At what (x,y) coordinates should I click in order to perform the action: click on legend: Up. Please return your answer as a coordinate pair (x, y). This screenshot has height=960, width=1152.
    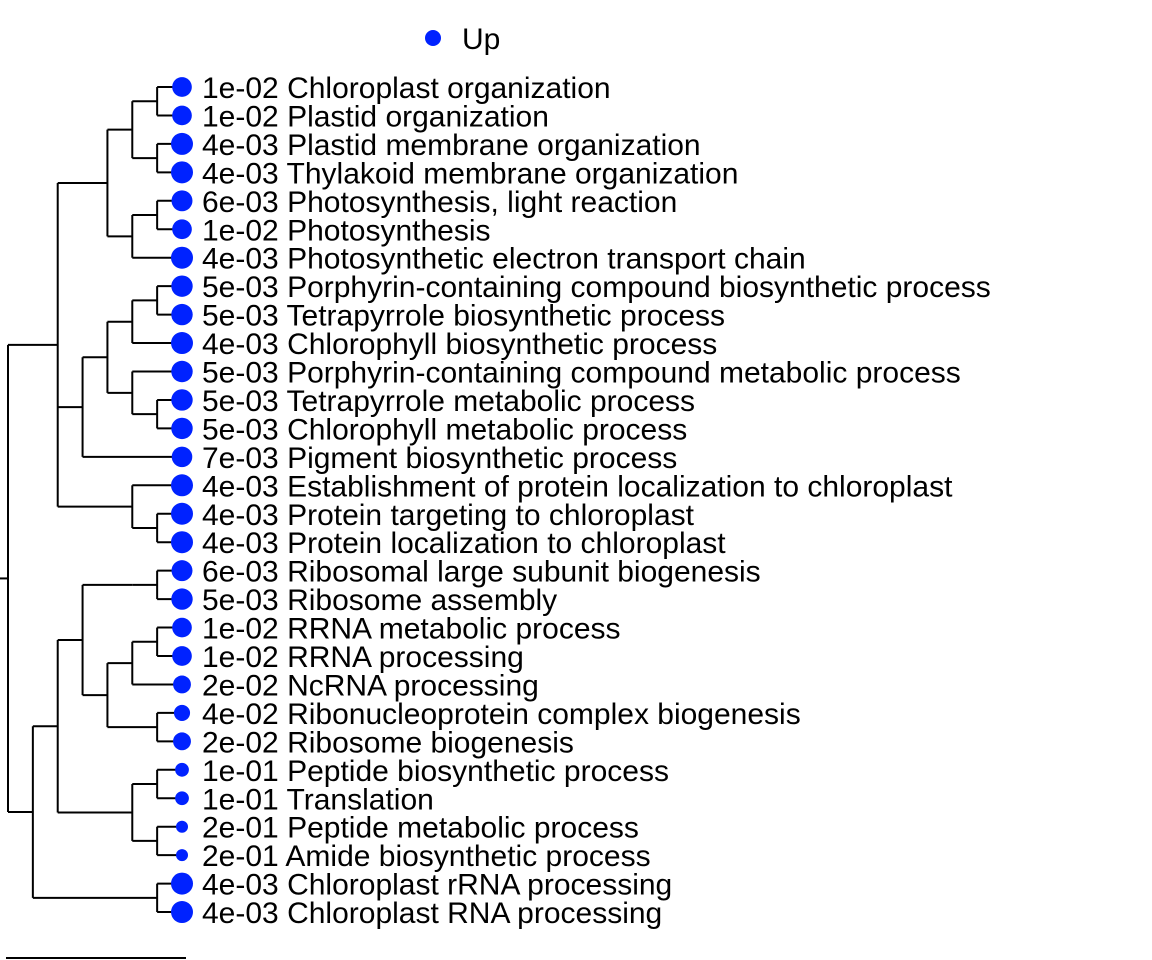
    Looking at the image, I should click on (462, 39).